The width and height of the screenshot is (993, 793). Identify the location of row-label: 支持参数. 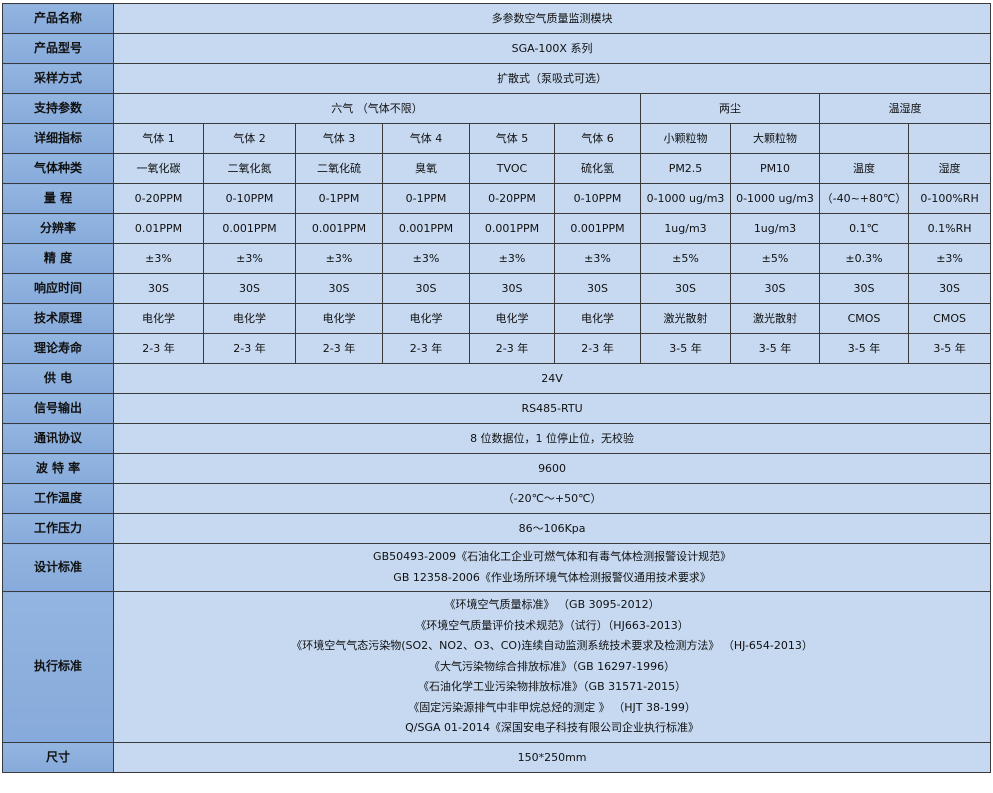
(58, 108).